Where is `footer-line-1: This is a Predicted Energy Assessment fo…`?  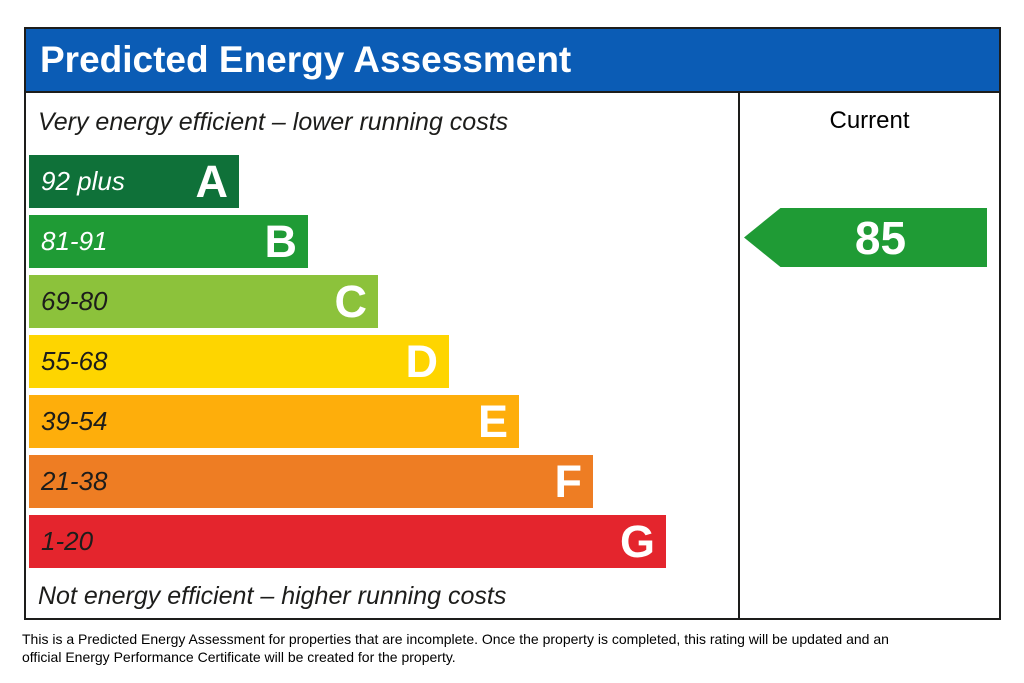 footer-line-1: This is a Predicted Energy Assessment fo… is located at coordinates (455, 639).